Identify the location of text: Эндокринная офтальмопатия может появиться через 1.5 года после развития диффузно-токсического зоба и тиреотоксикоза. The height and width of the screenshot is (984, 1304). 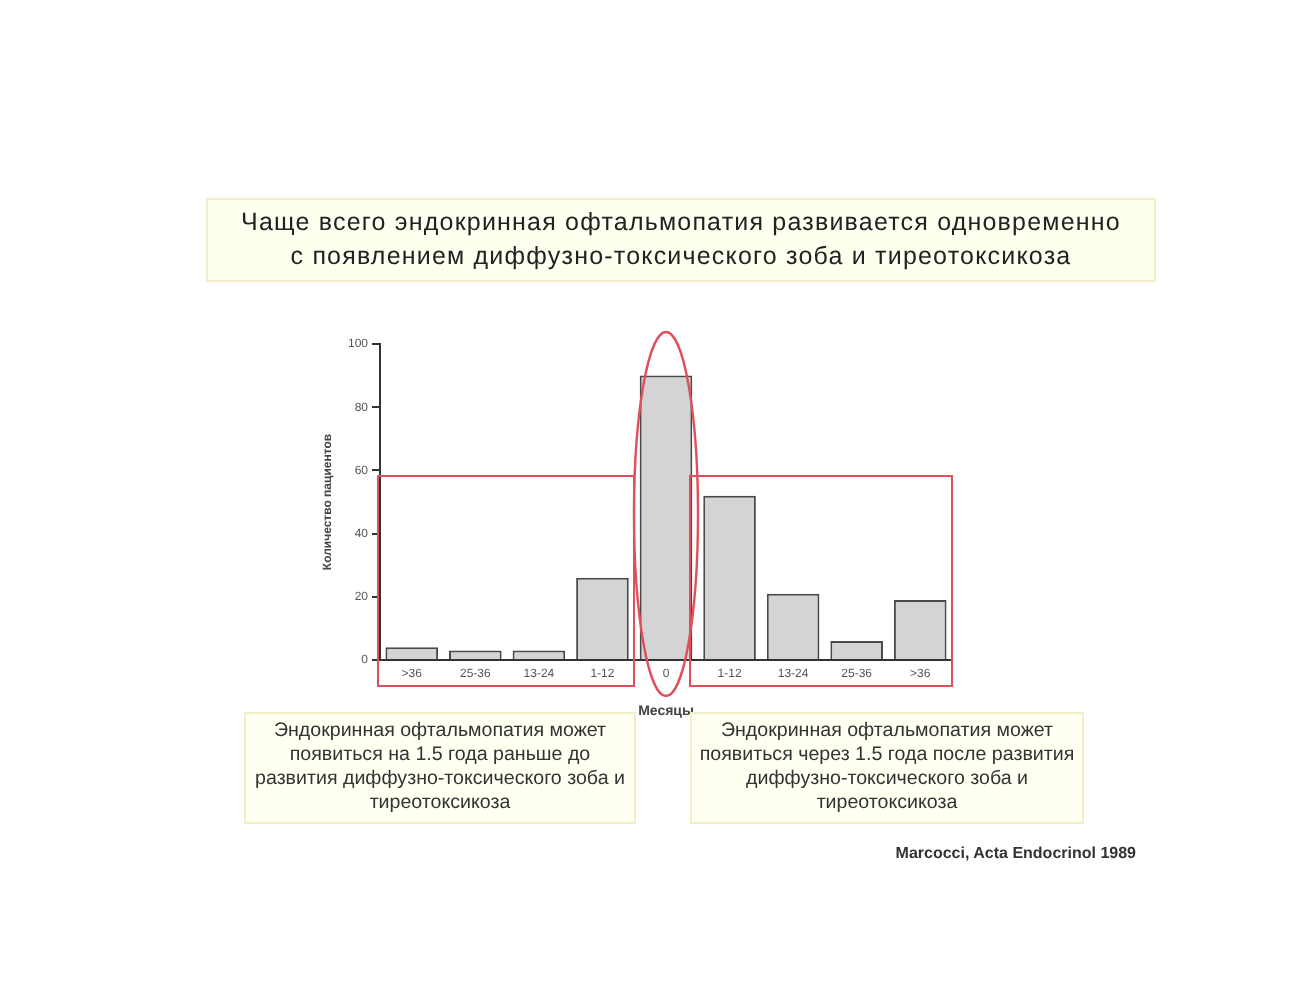
(887, 768).